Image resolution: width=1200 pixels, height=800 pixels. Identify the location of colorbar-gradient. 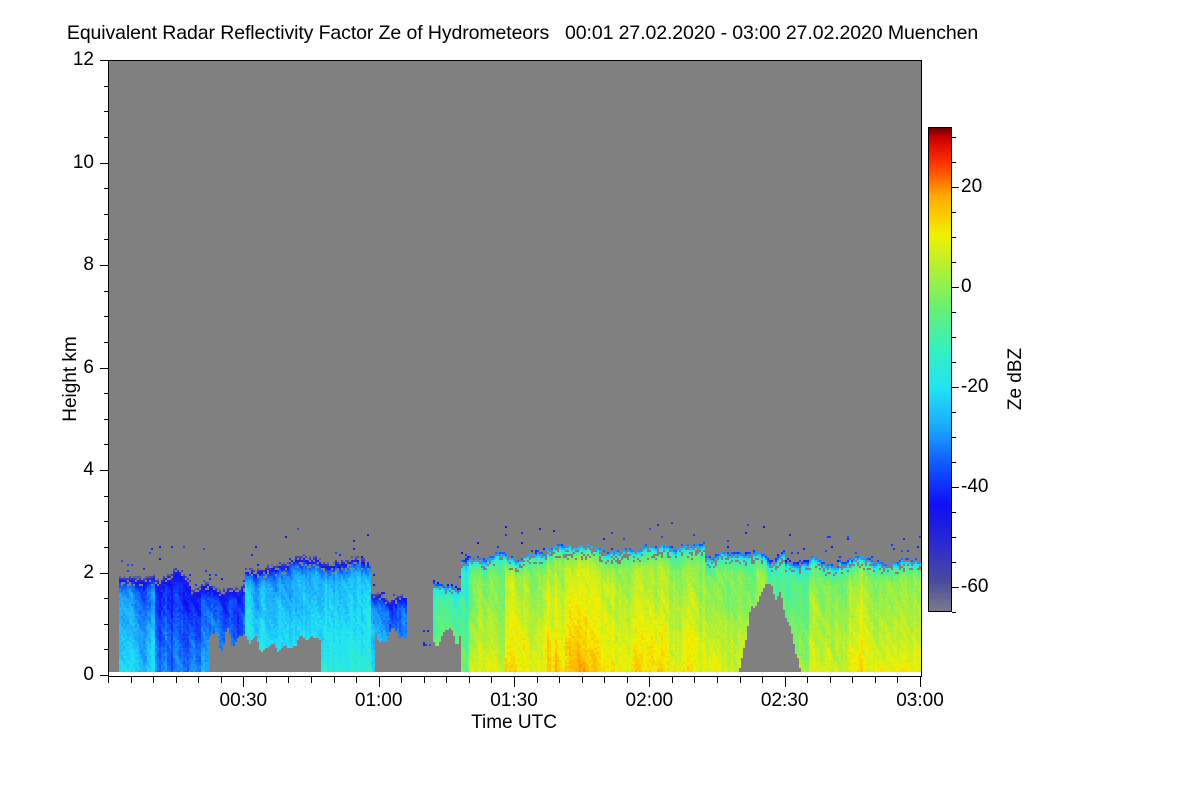
(940, 369).